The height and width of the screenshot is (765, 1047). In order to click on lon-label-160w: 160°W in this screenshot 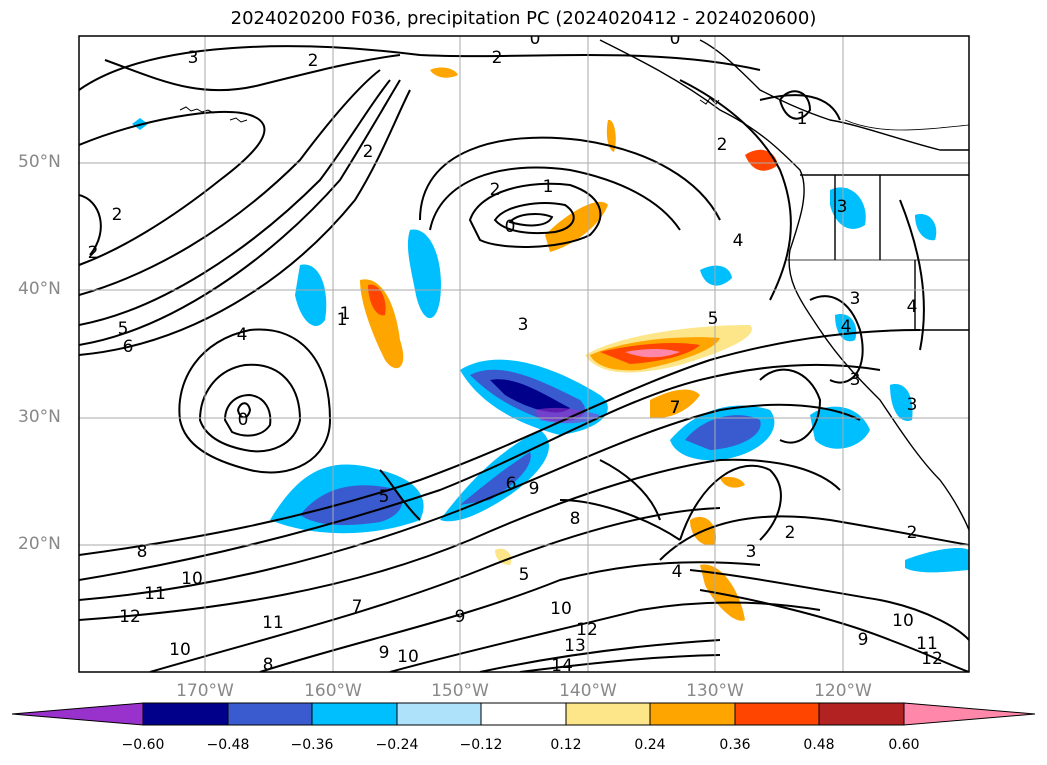, I will do `click(333, 691)`.